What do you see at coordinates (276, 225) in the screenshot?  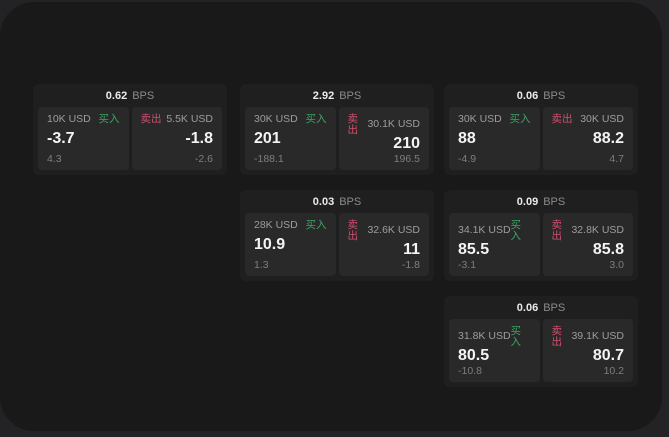 I see `buy-amount: 28K USD` at bounding box center [276, 225].